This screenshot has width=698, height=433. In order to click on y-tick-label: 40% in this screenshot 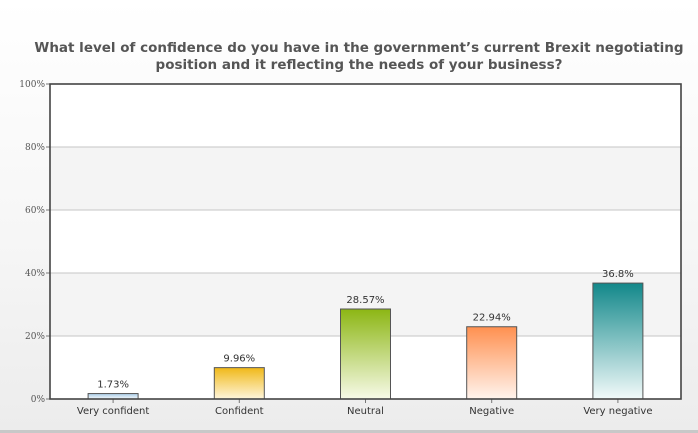, I will do `click(35, 274)`.